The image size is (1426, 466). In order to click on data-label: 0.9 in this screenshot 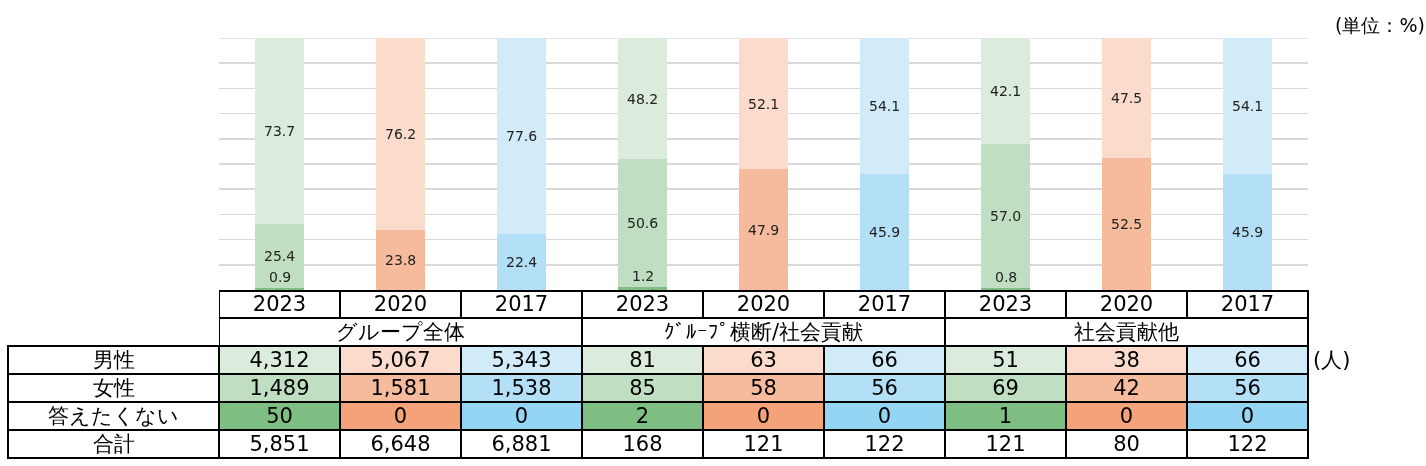, I will do `click(280, 277)`.